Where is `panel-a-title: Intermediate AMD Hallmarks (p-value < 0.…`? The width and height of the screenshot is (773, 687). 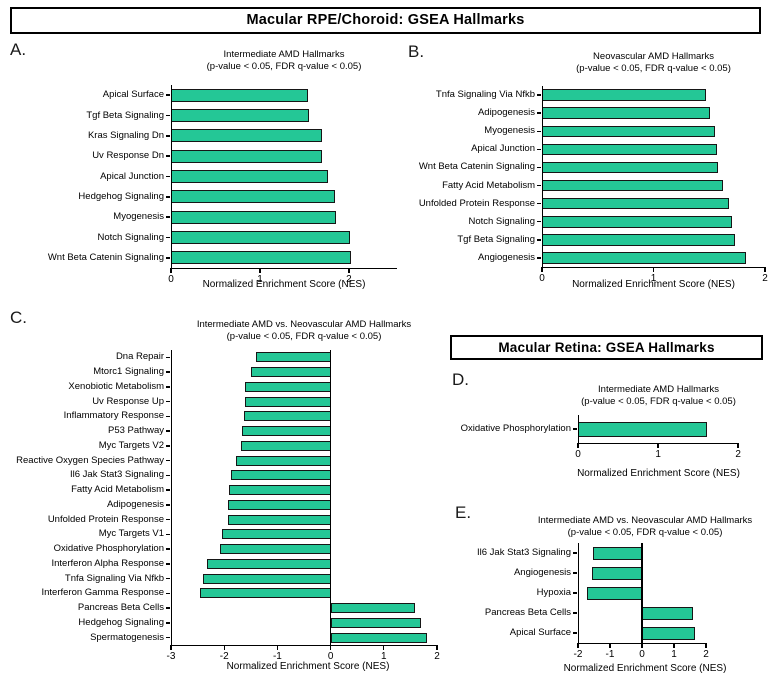
panel-a-title: Intermediate AMD Hallmarks (p-value < 0.… is located at coordinates (284, 60).